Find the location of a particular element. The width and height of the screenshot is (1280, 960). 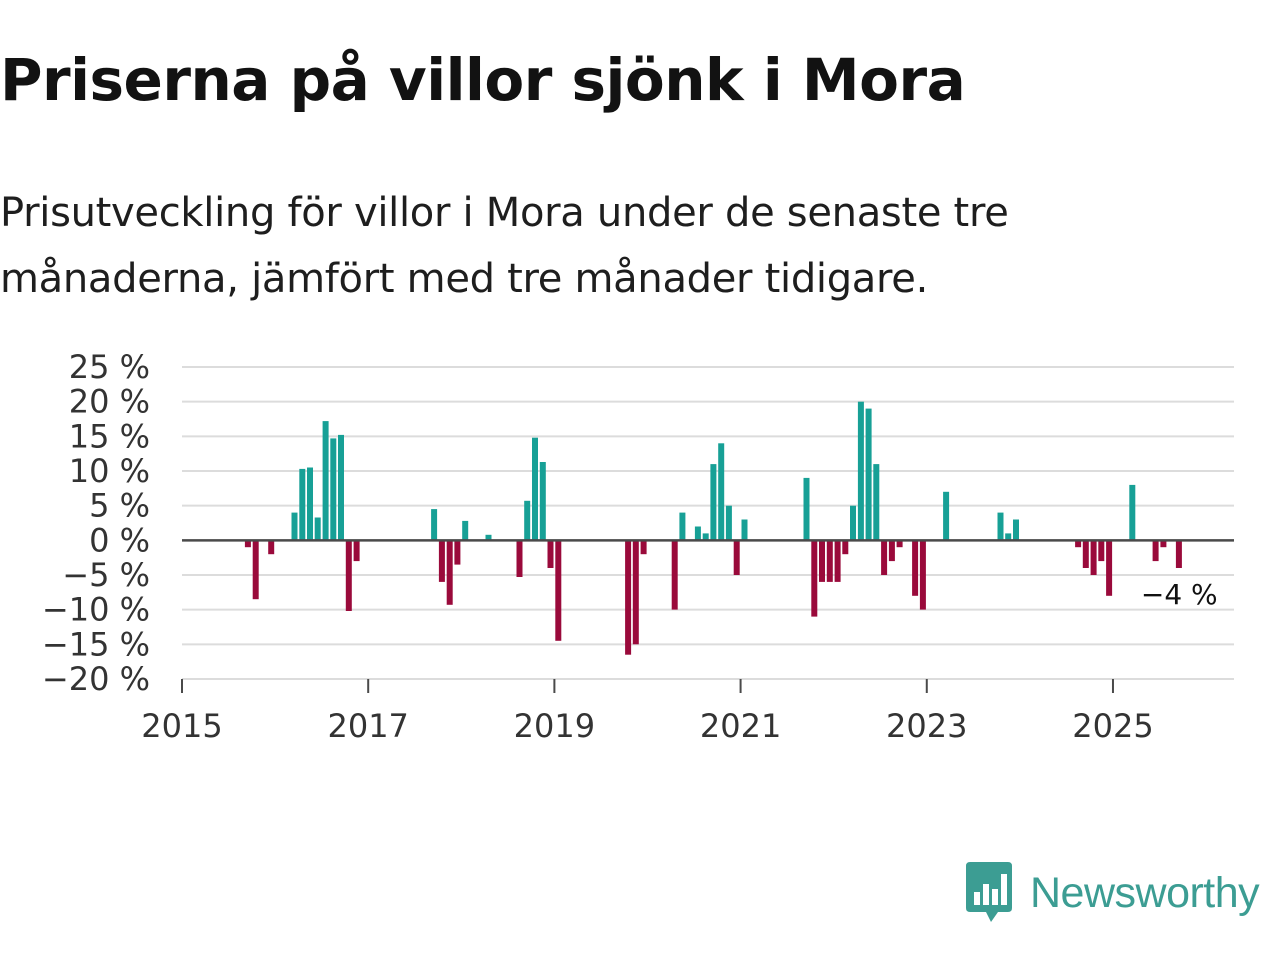

x-tick-label: 2025 is located at coordinates (1112, 726).